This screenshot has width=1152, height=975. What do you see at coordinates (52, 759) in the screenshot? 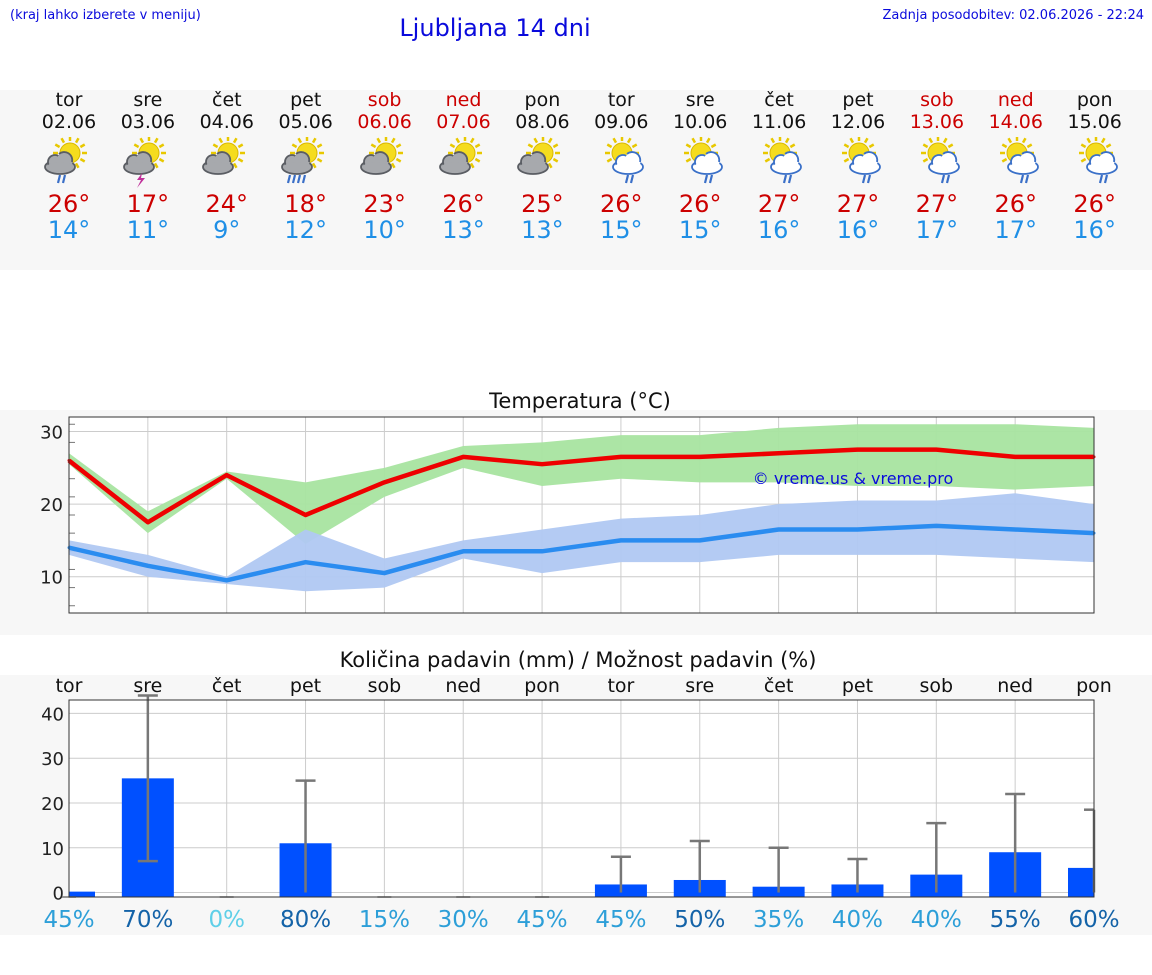
I see `y-tick-label: 30` at bounding box center [52, 759].